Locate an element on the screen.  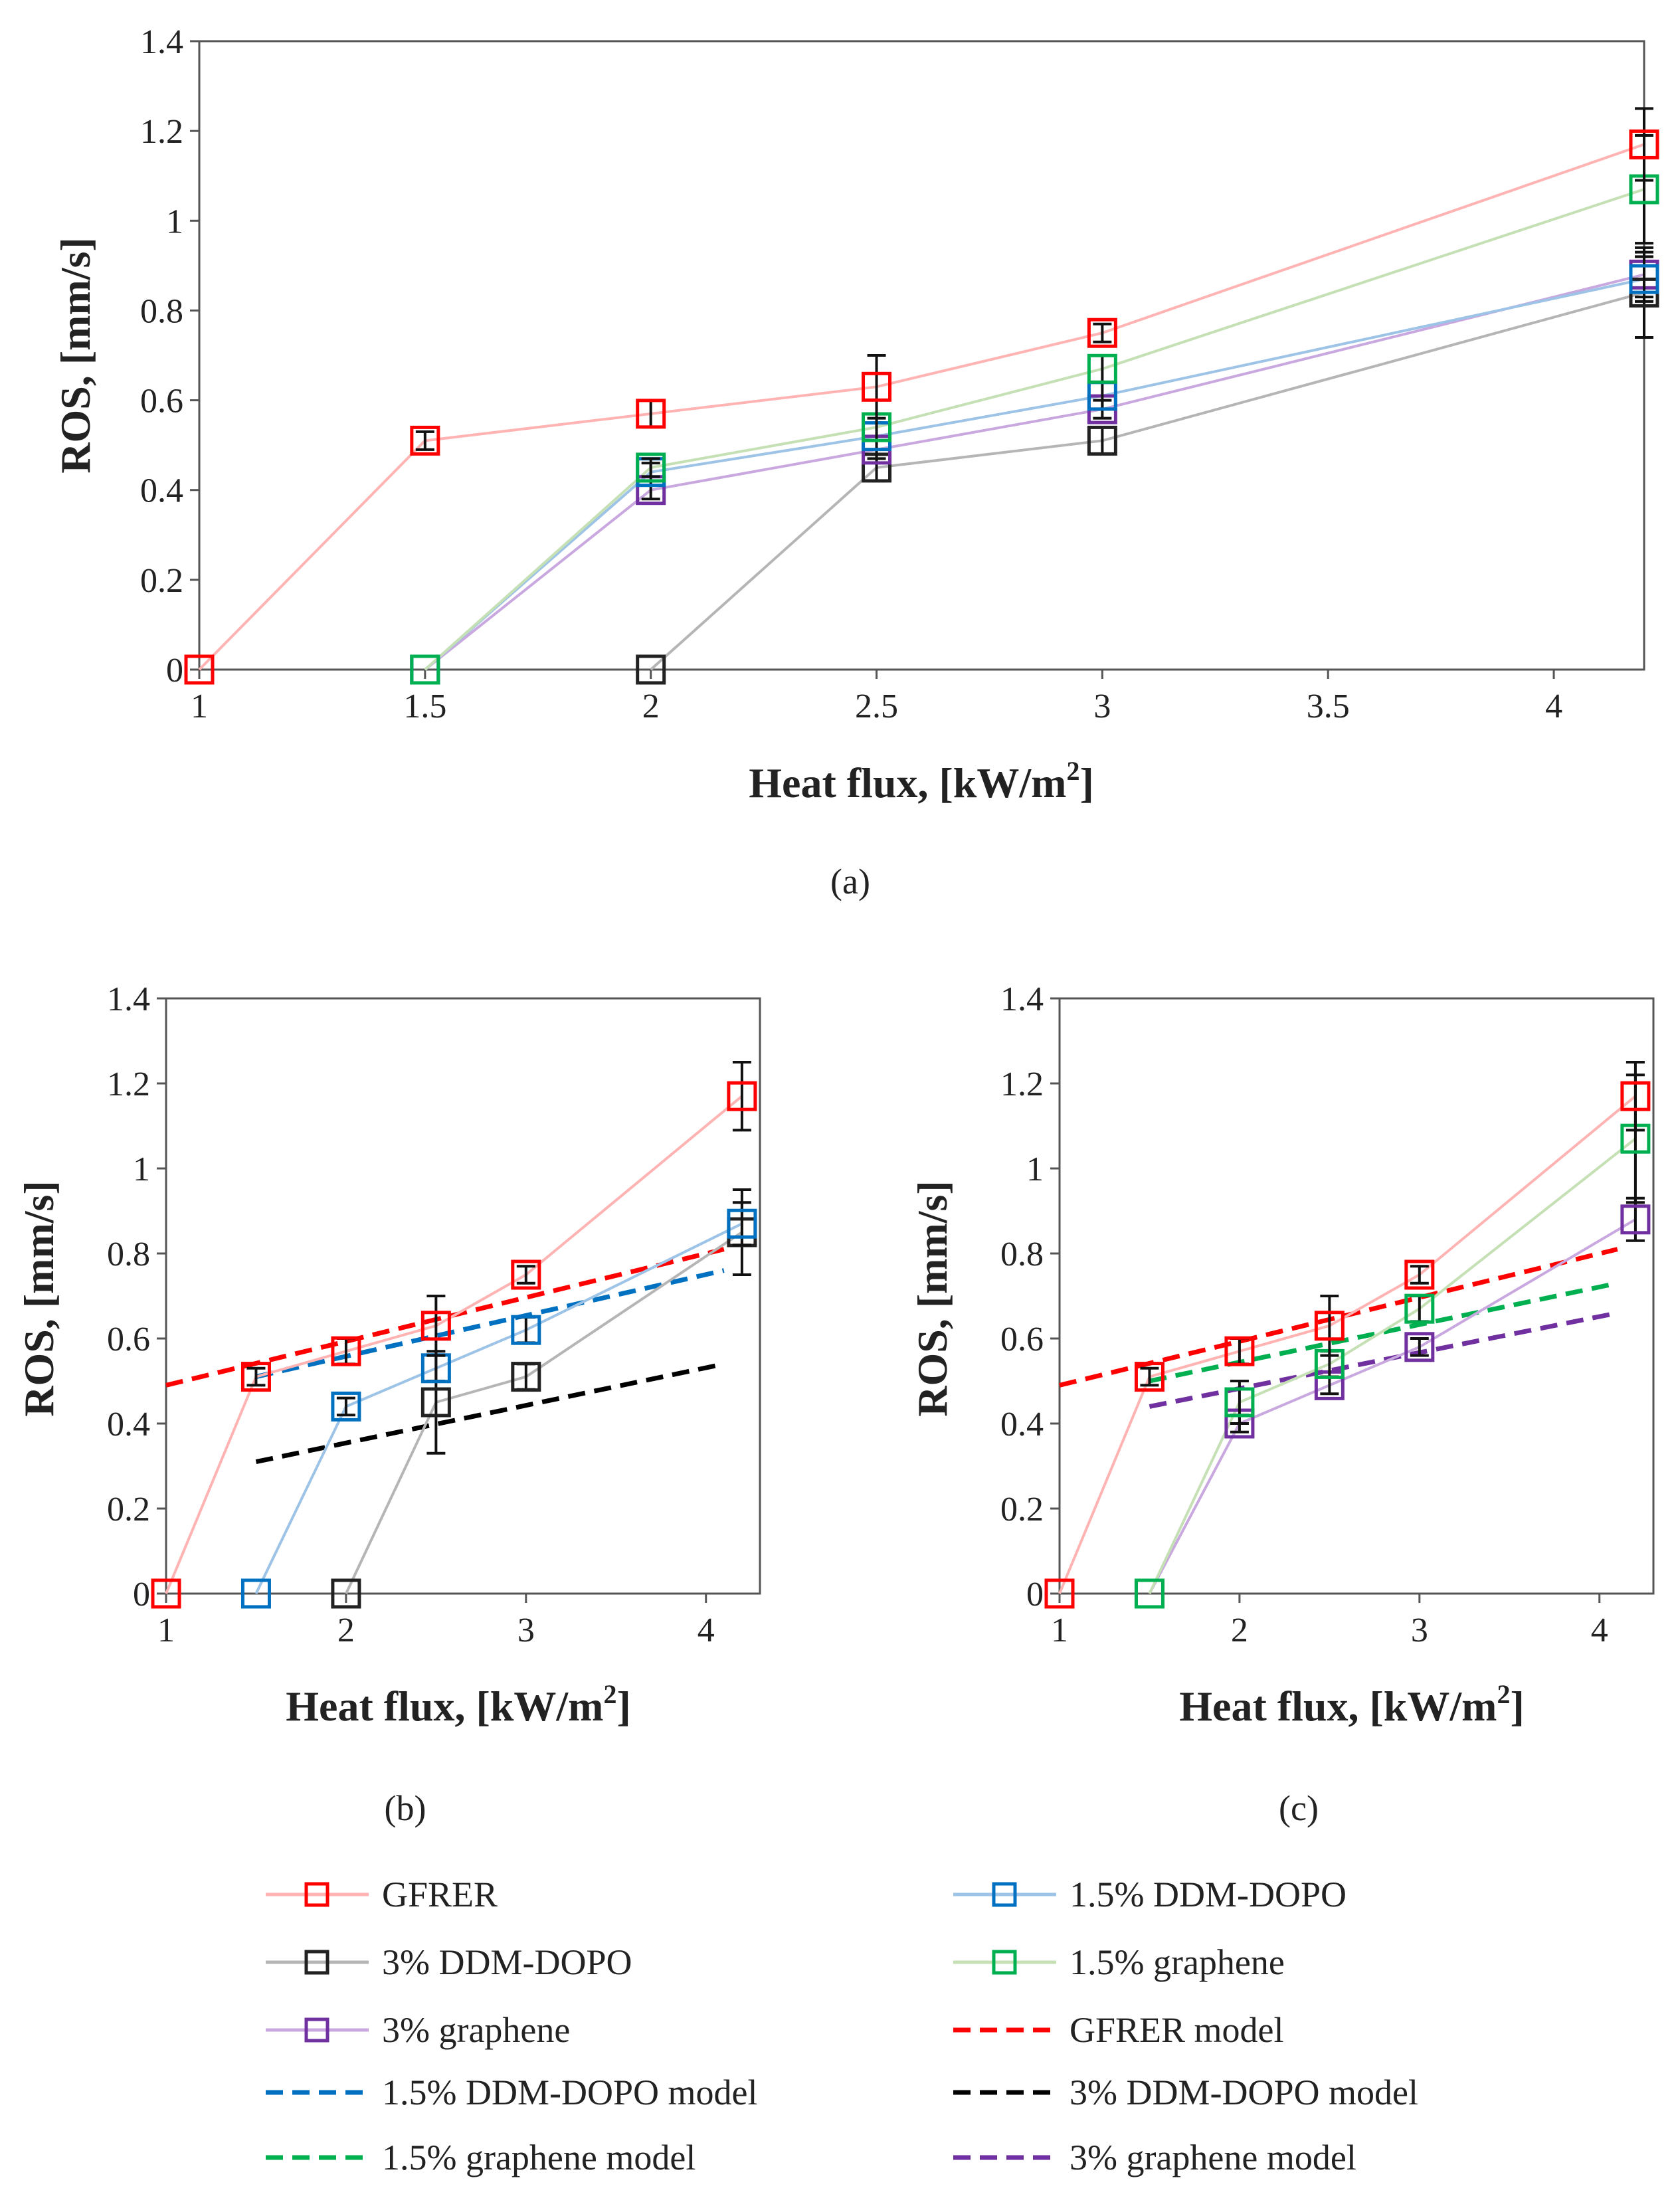
legend-label-gr3: 3% graphene is located at coordinates (476, 2030).